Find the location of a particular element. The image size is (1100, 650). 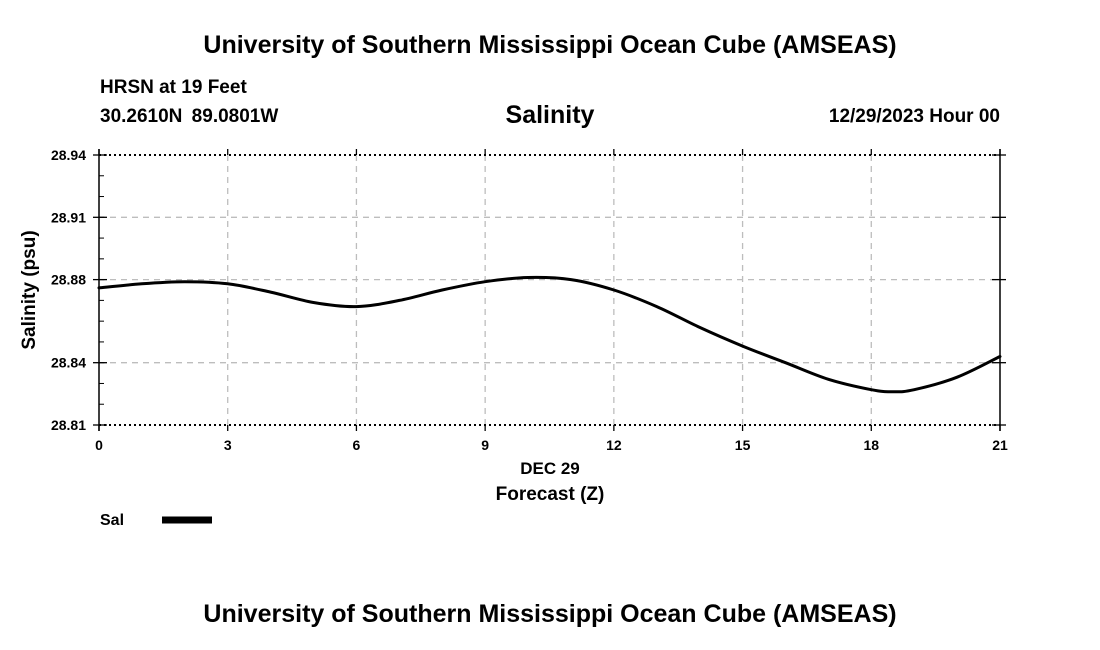

coordinates-label: 30.2610N 89.0801W is located at coordinates (189, 116).